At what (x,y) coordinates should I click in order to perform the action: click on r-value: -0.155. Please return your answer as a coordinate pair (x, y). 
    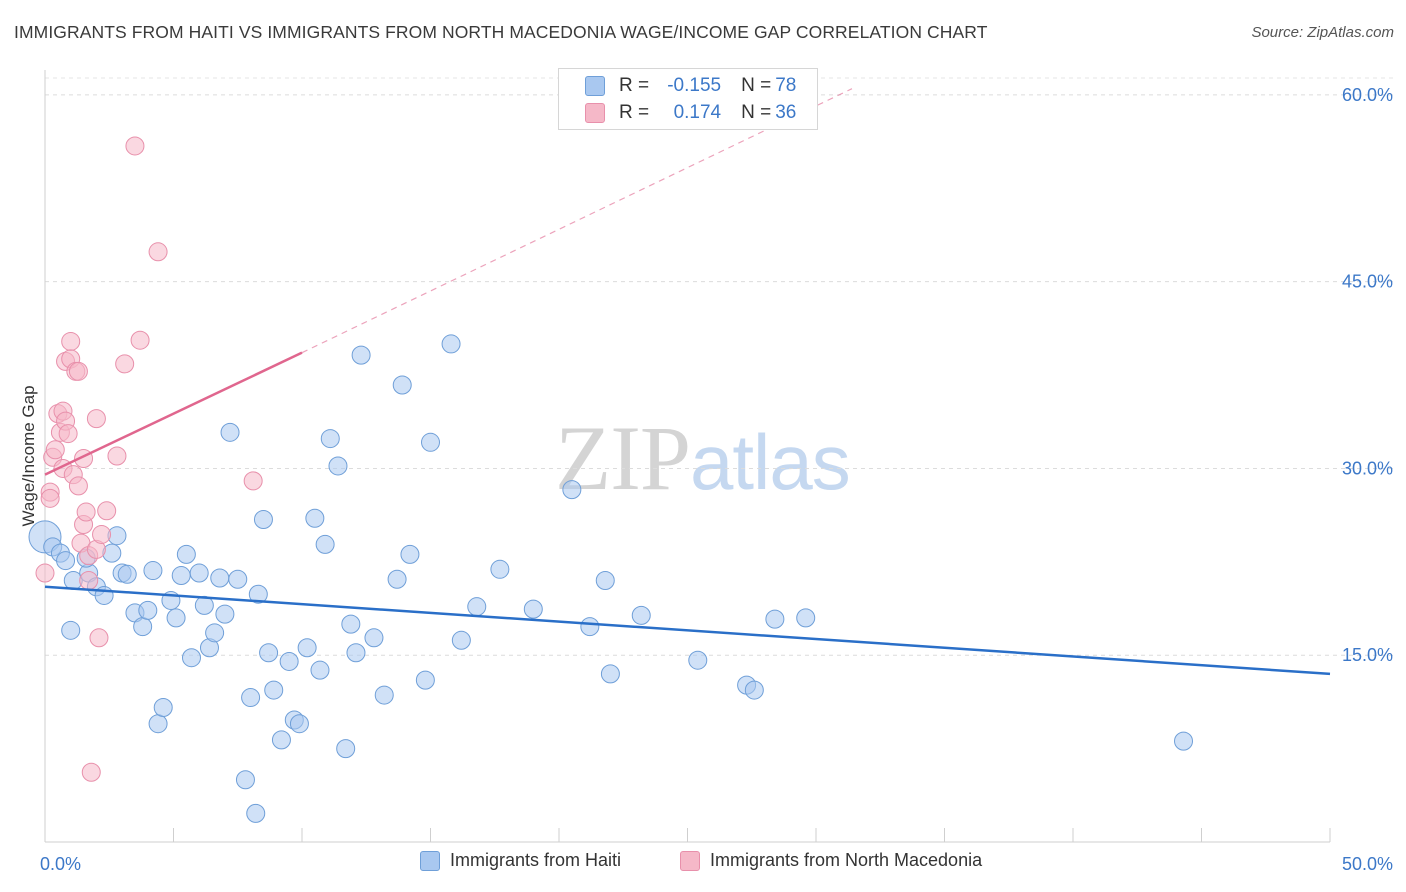
    Looking at the image, I should click on (694, 85).